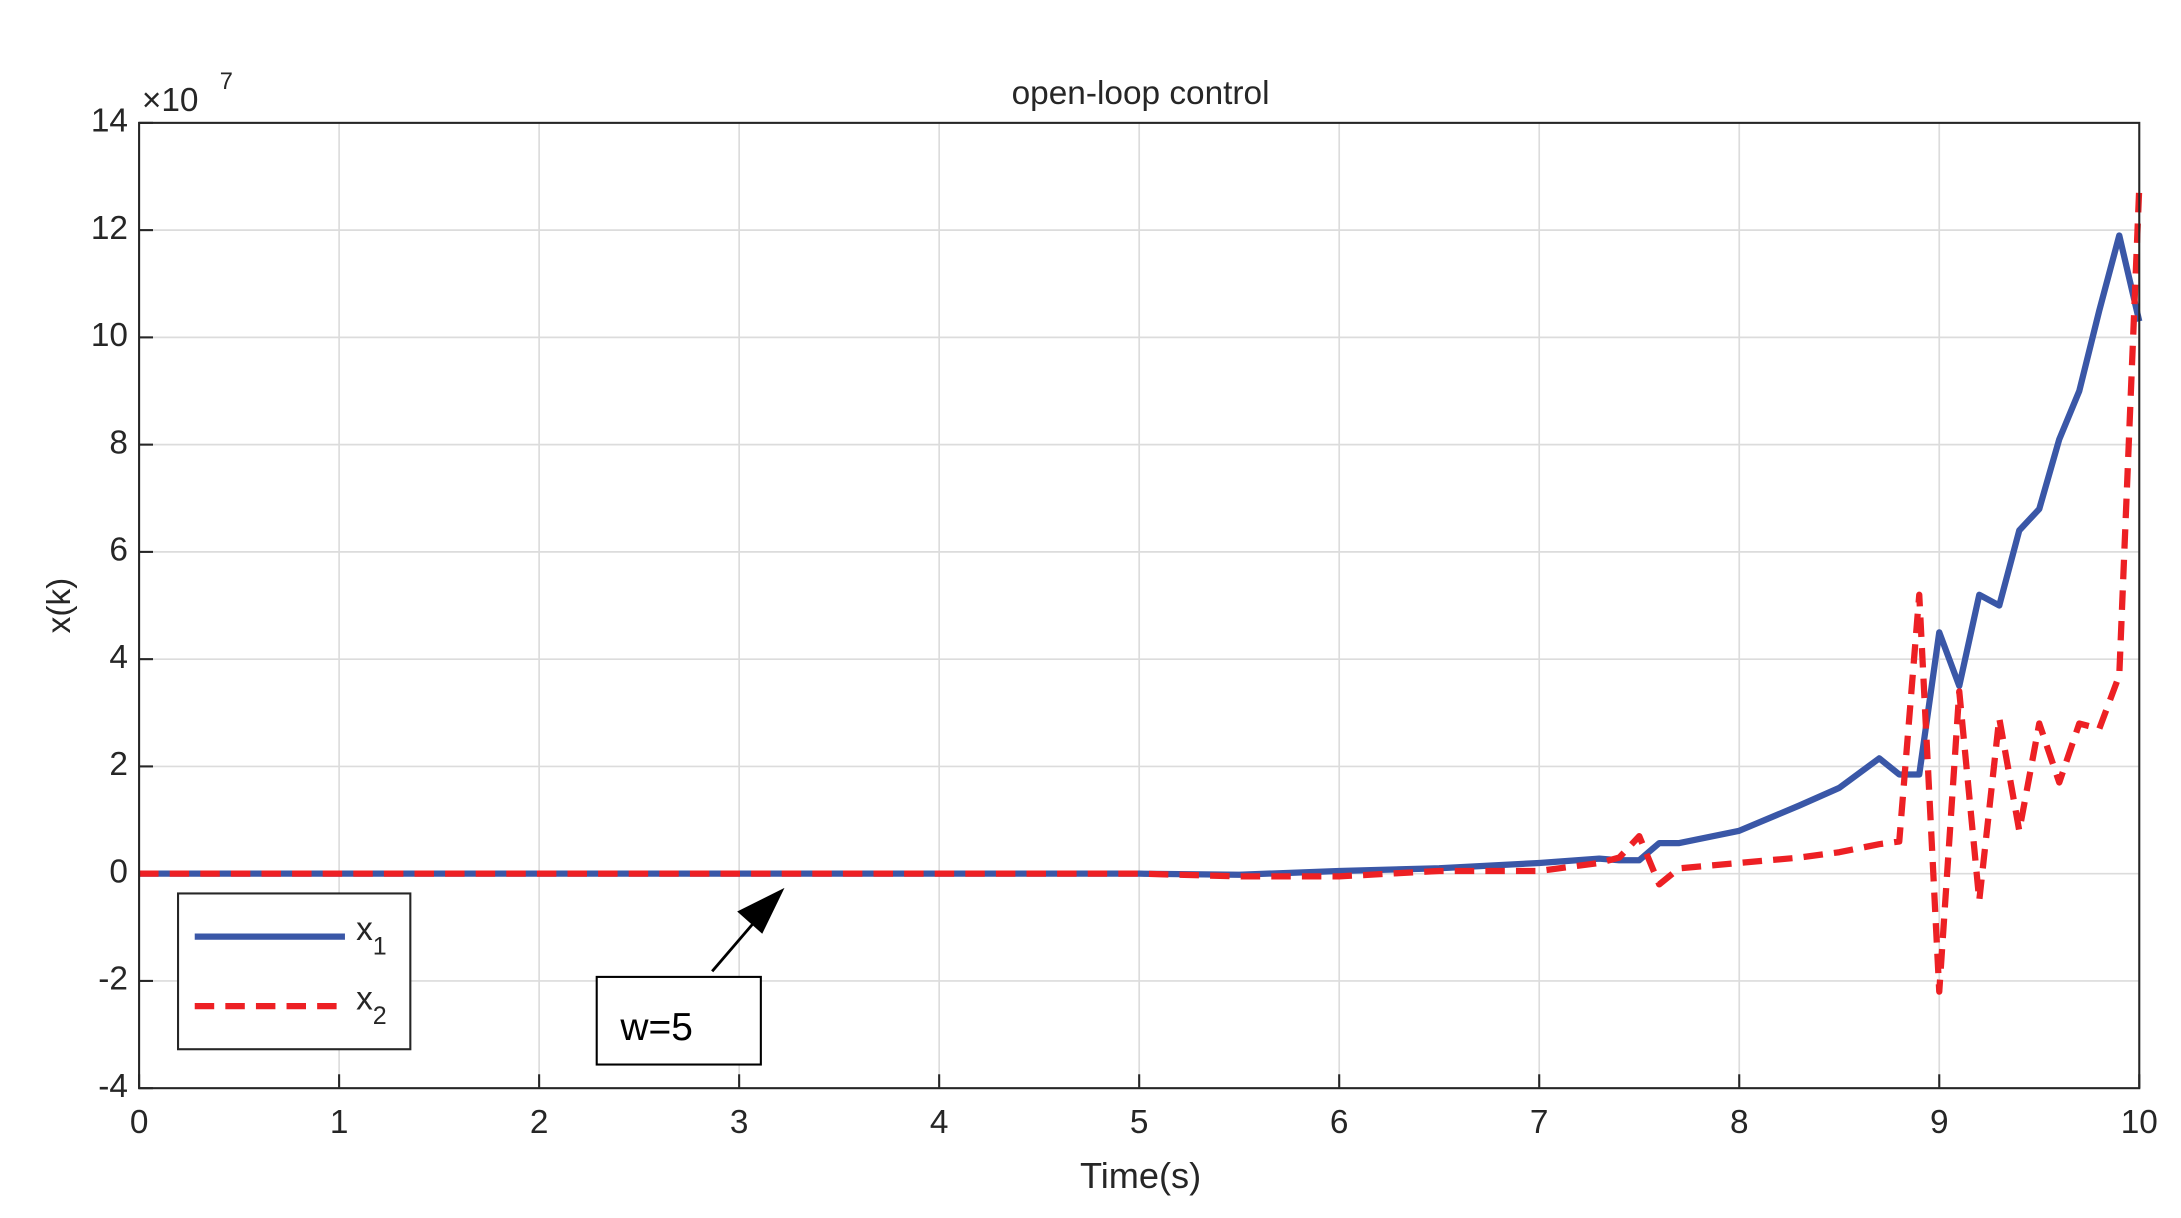  Describe the element at coordinates (109, 121) in the screenshot. I see `y-tick-label: 14` at that location.